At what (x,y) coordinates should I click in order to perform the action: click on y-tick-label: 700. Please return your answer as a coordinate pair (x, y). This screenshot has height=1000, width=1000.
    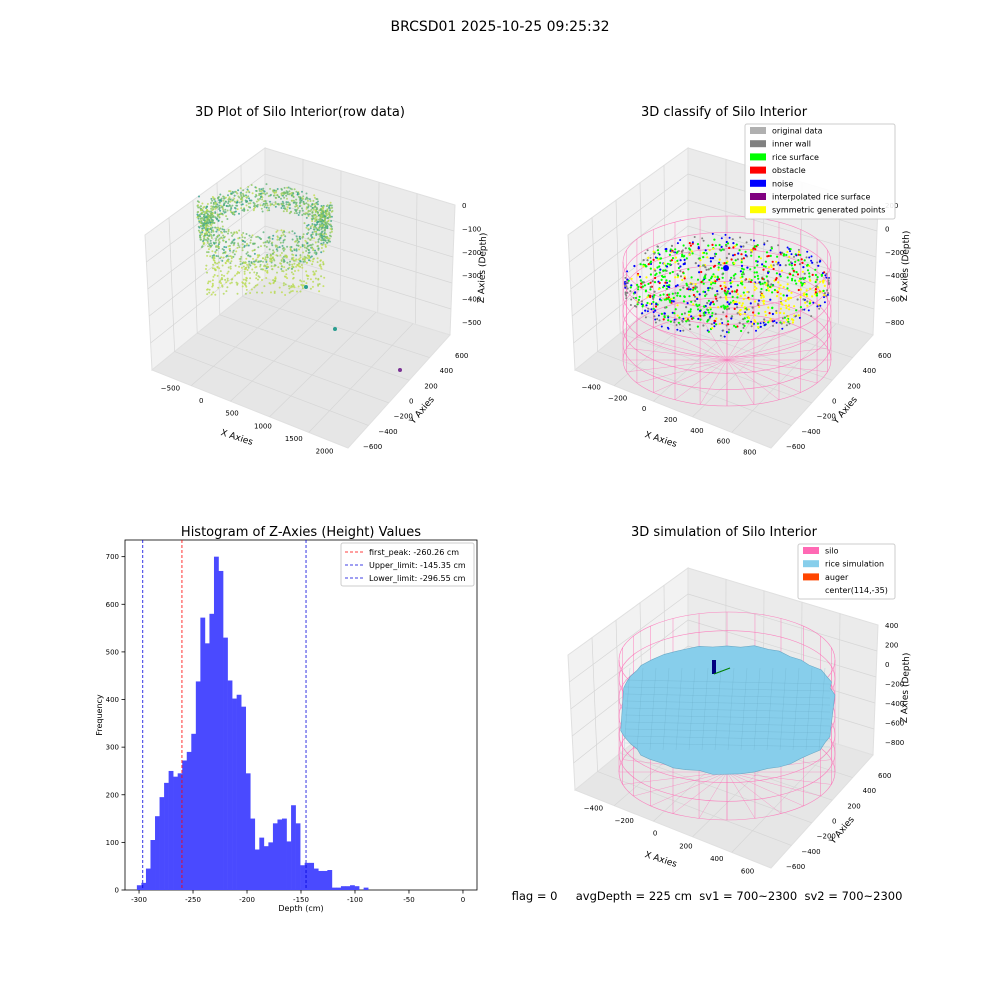
    Looking at the image, I should click on (112, 557).